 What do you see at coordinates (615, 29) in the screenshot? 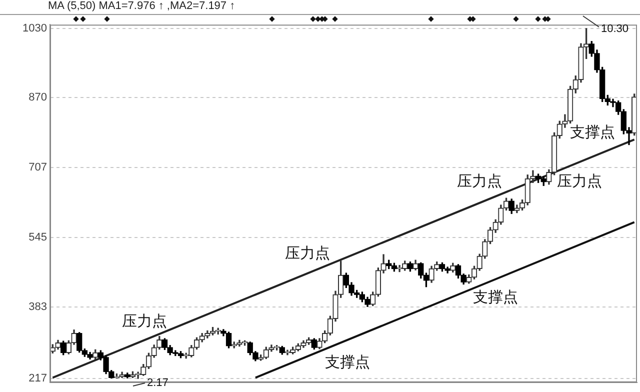
I see `annotation: 10.30` at bounding box center [615, 29].